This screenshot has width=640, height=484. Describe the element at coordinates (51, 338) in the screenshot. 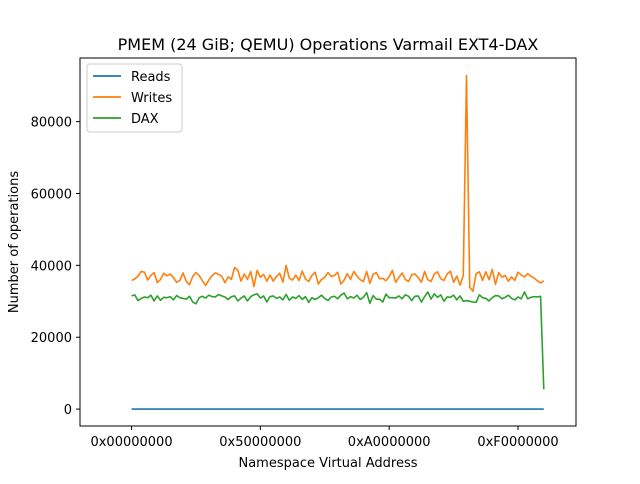

I see `y-tick-label: 20000` at that location.